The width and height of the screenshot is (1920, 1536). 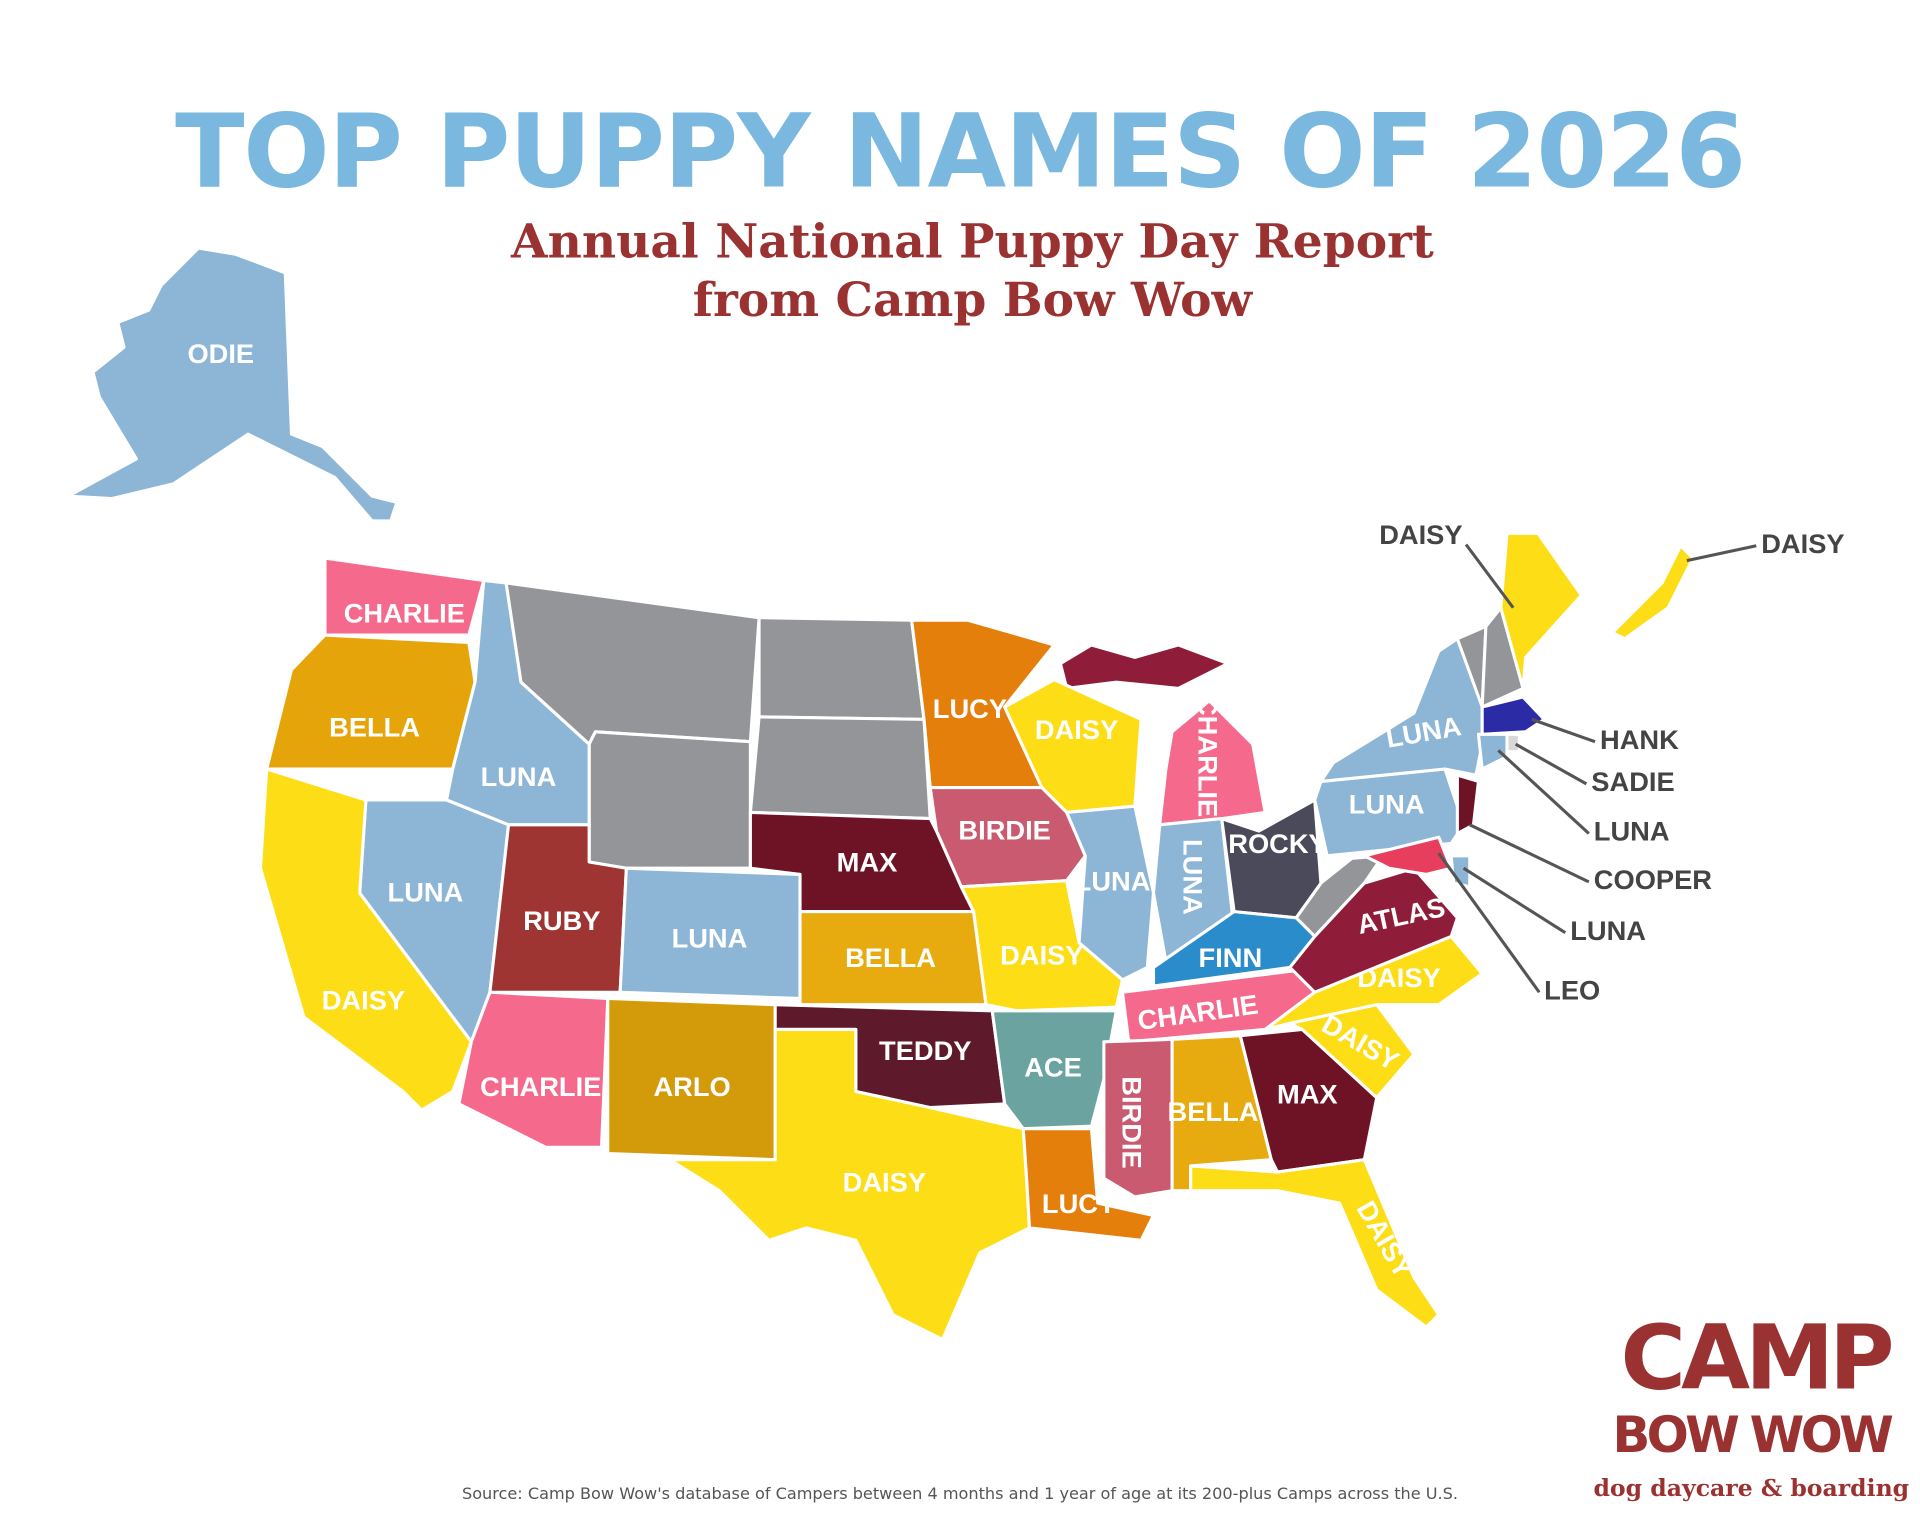 What do you see at coordinates (1572, 989) in the screenshot?
I see `callout-label: LEO` at bounding box center [1572, 989].